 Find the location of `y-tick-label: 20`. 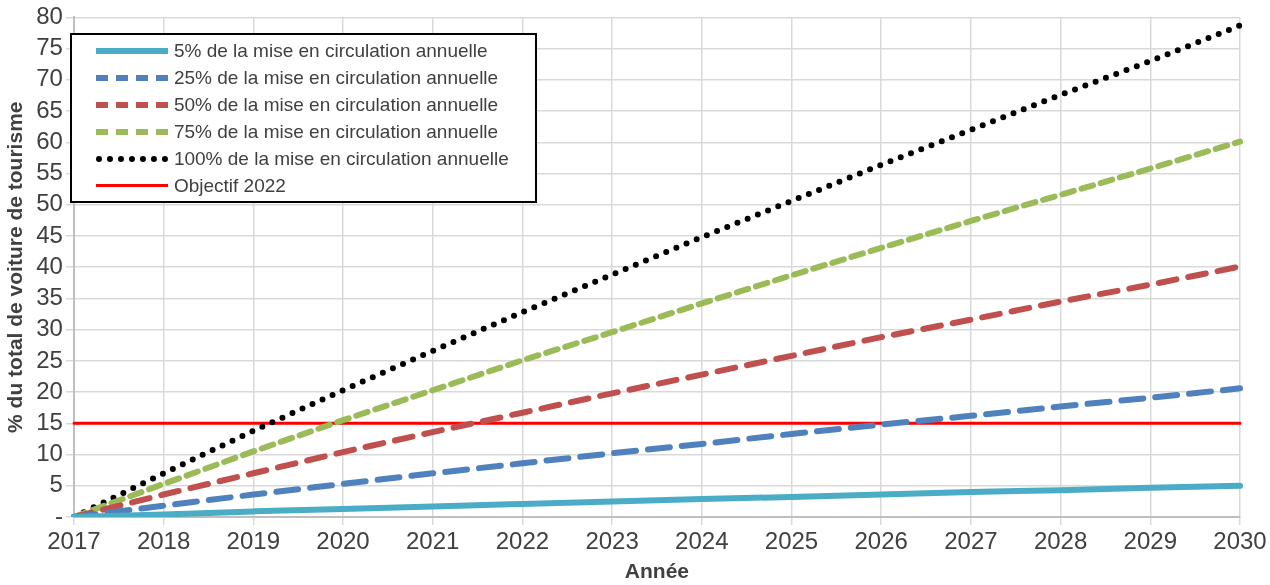

y-tick-label: 20 is located at coordinates (49, 390).